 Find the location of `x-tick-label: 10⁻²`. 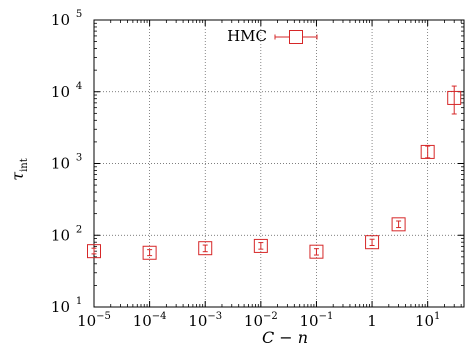

x-tick-label: 10⁻² is located at coordinates (261, 320).